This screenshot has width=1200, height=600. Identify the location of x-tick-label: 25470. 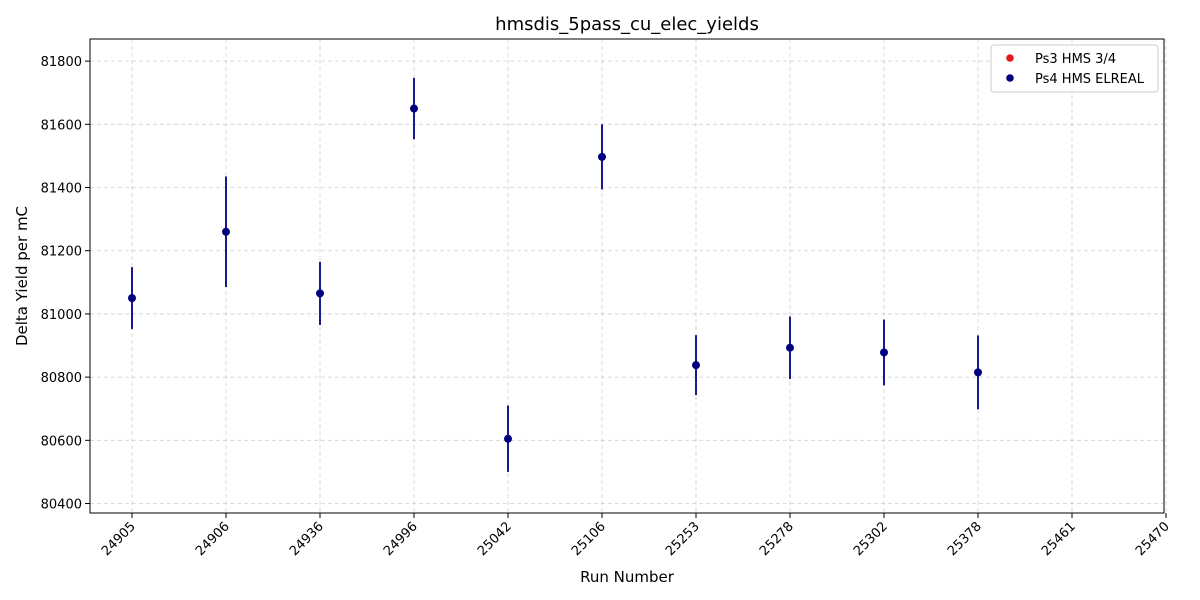
(1153, 539).